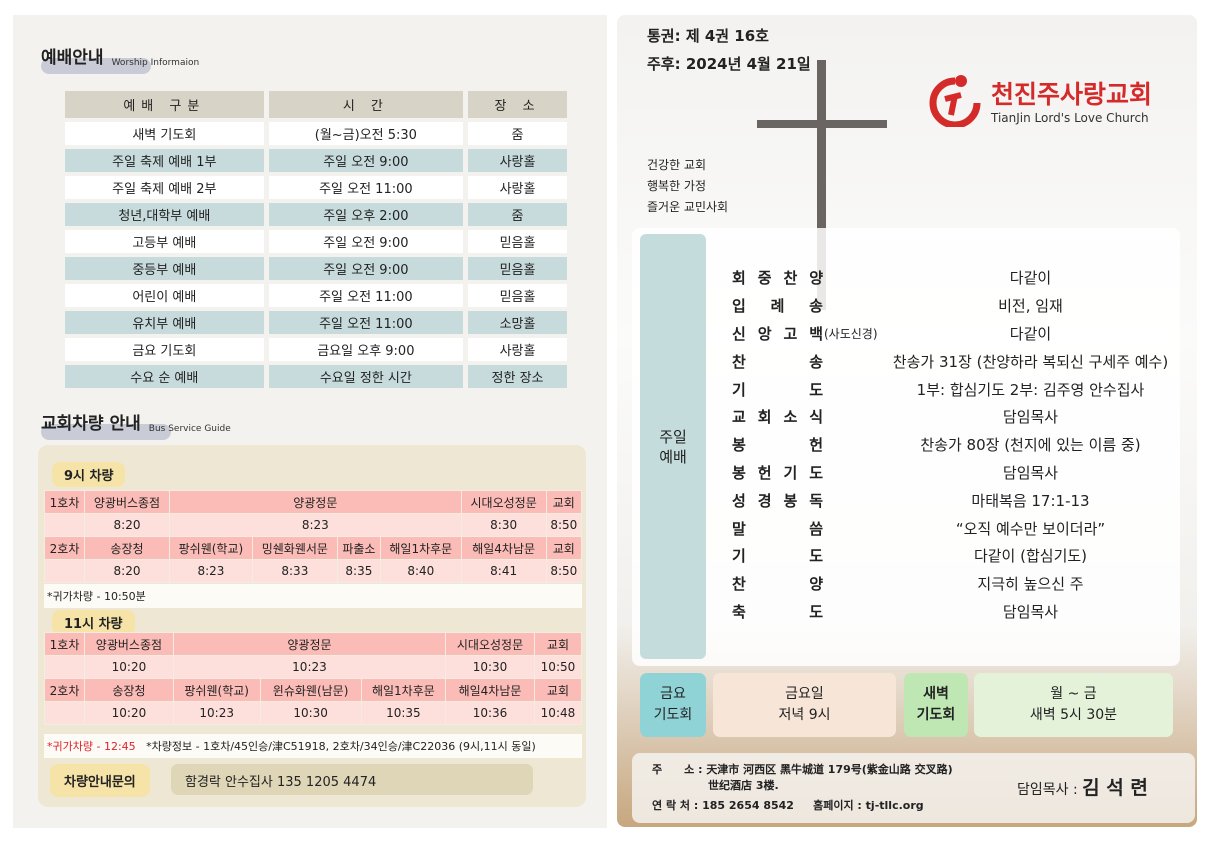 This screenshot has width=1214, height=860. What do you see at coordinates (313, 525) in the screenshot?
I see `bus-time-row: 8:20 8:23 8:30 8:50` at bounding box center [313, 525].